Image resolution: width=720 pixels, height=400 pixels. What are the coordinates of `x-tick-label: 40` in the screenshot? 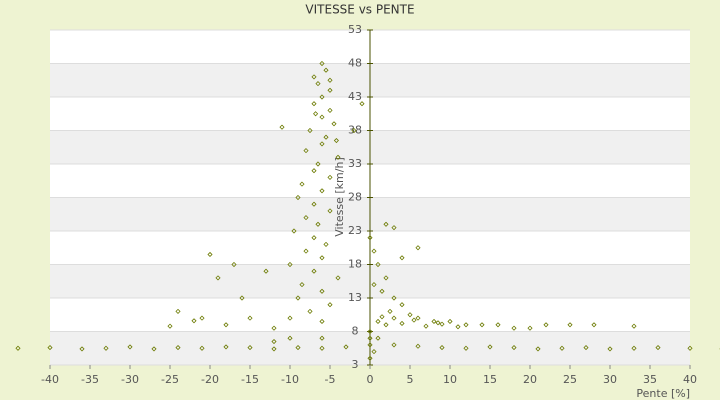 It's located at (690, 379).